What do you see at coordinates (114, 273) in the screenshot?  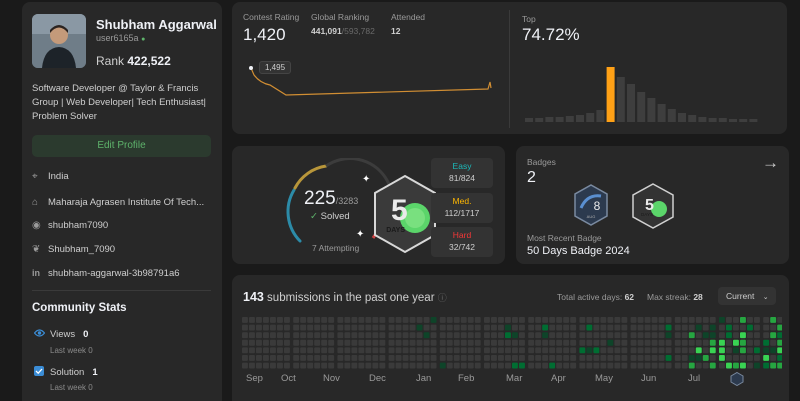 I see `linkedin-link: shubham-aggarwal-3b98791a6` at bounding box center [114, 273].